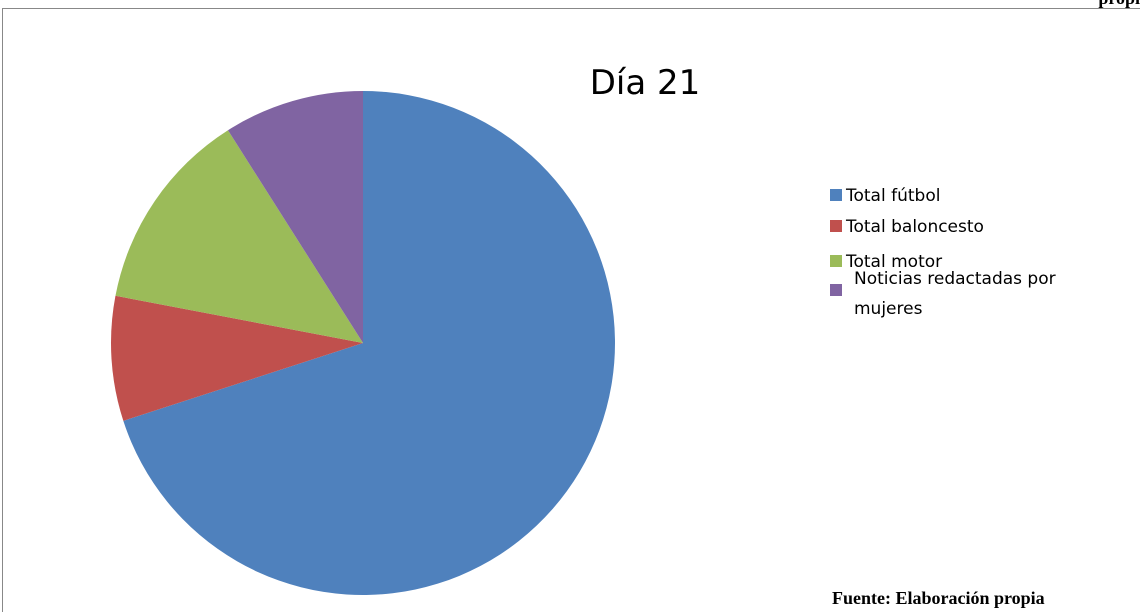  What do you see at coordinates (645, 83) in the screenshot?
I see `chart-title: Día 21` at bounding box center [645, 83].